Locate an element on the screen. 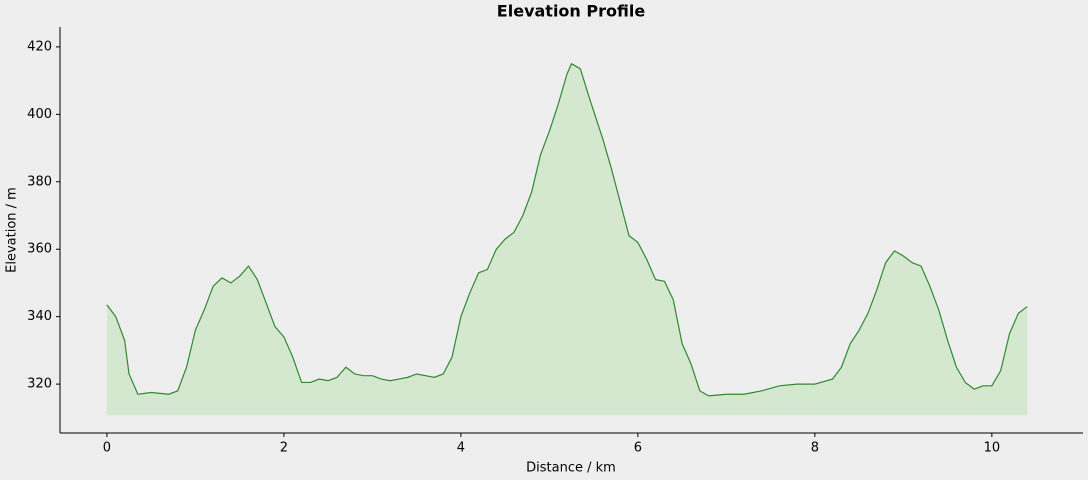 This screenshot has width=1088, height=480. x-tick-label: 6 is located at coordinates (638, 448).